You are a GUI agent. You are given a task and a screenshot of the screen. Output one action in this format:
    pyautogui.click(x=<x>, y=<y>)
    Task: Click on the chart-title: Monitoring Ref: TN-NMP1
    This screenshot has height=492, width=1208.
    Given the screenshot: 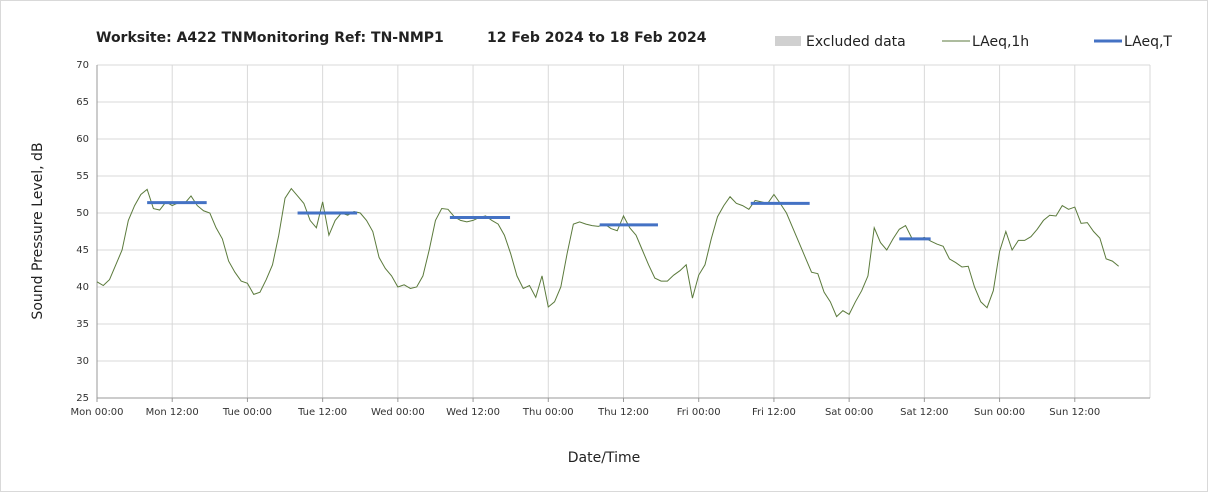 What is the action you would take?
    pyautogui.click(x=343, y=38)
    